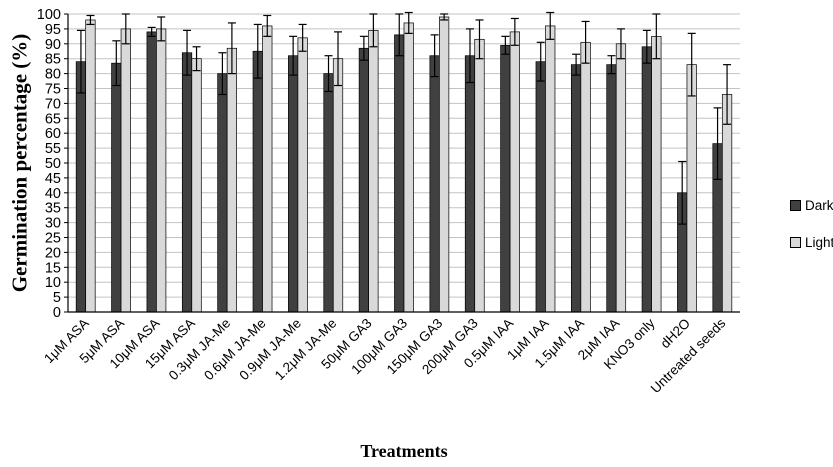 The height and width of the screenshot is (467, 833). Describe the element at coordinates (795, 242) in the screenshot. I see `legend-swatch-light-icon` at that location.